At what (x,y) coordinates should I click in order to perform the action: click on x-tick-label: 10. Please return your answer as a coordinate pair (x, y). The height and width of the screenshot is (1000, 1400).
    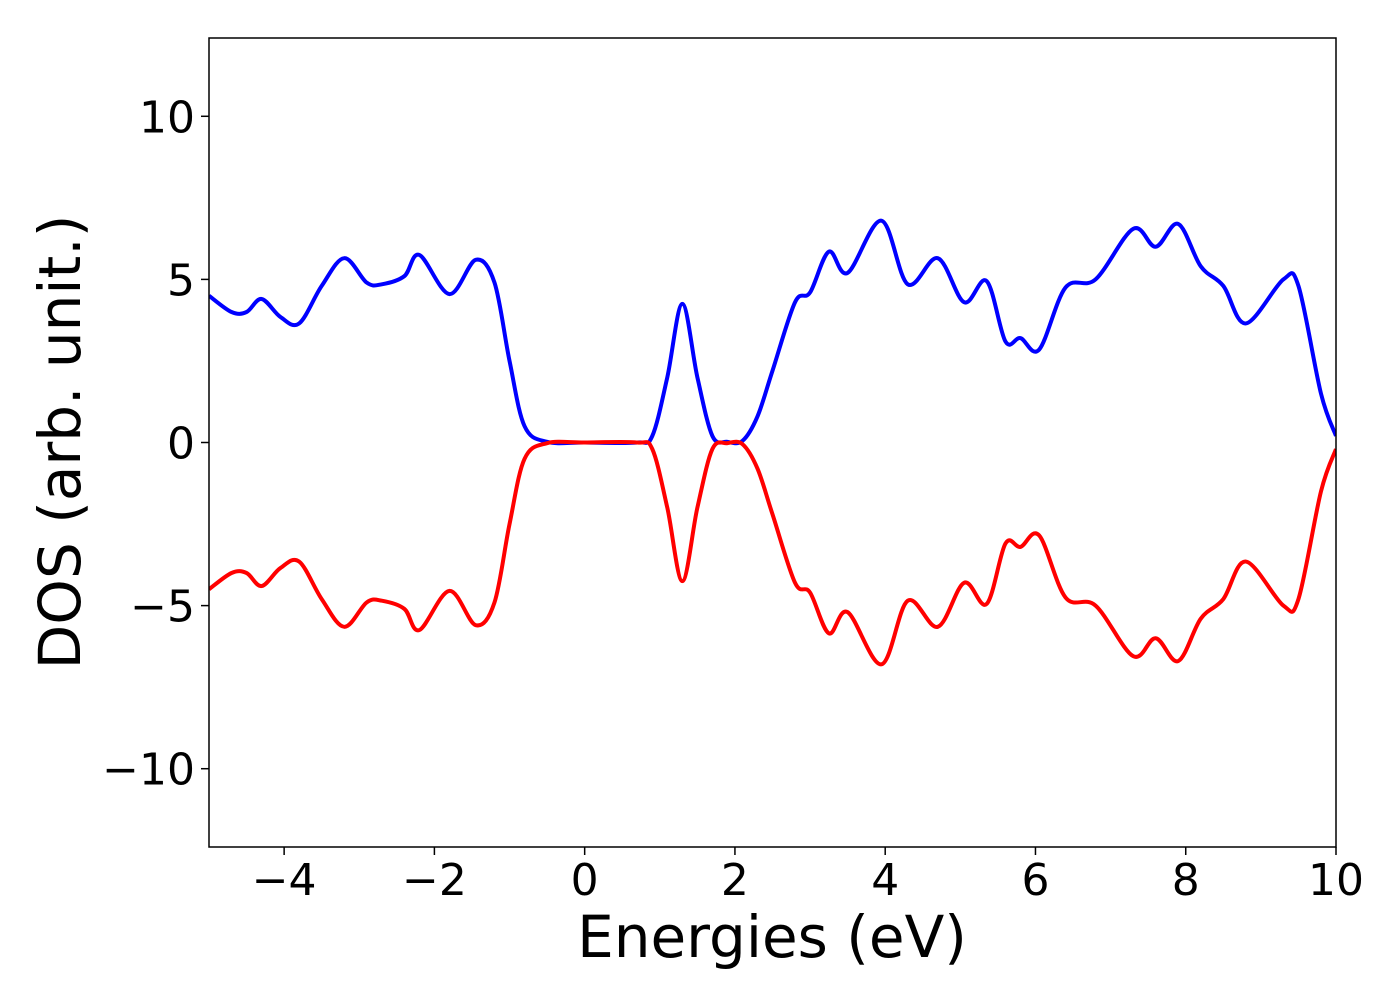
    Looking at the image, I should click on (1336, 880).